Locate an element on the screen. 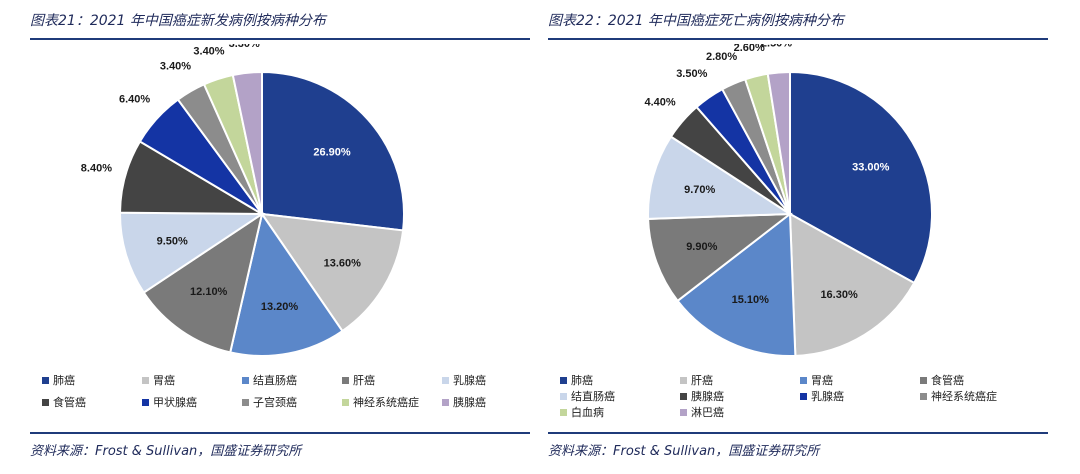  data-label: 8.40% is located at coordinates (96, 169).